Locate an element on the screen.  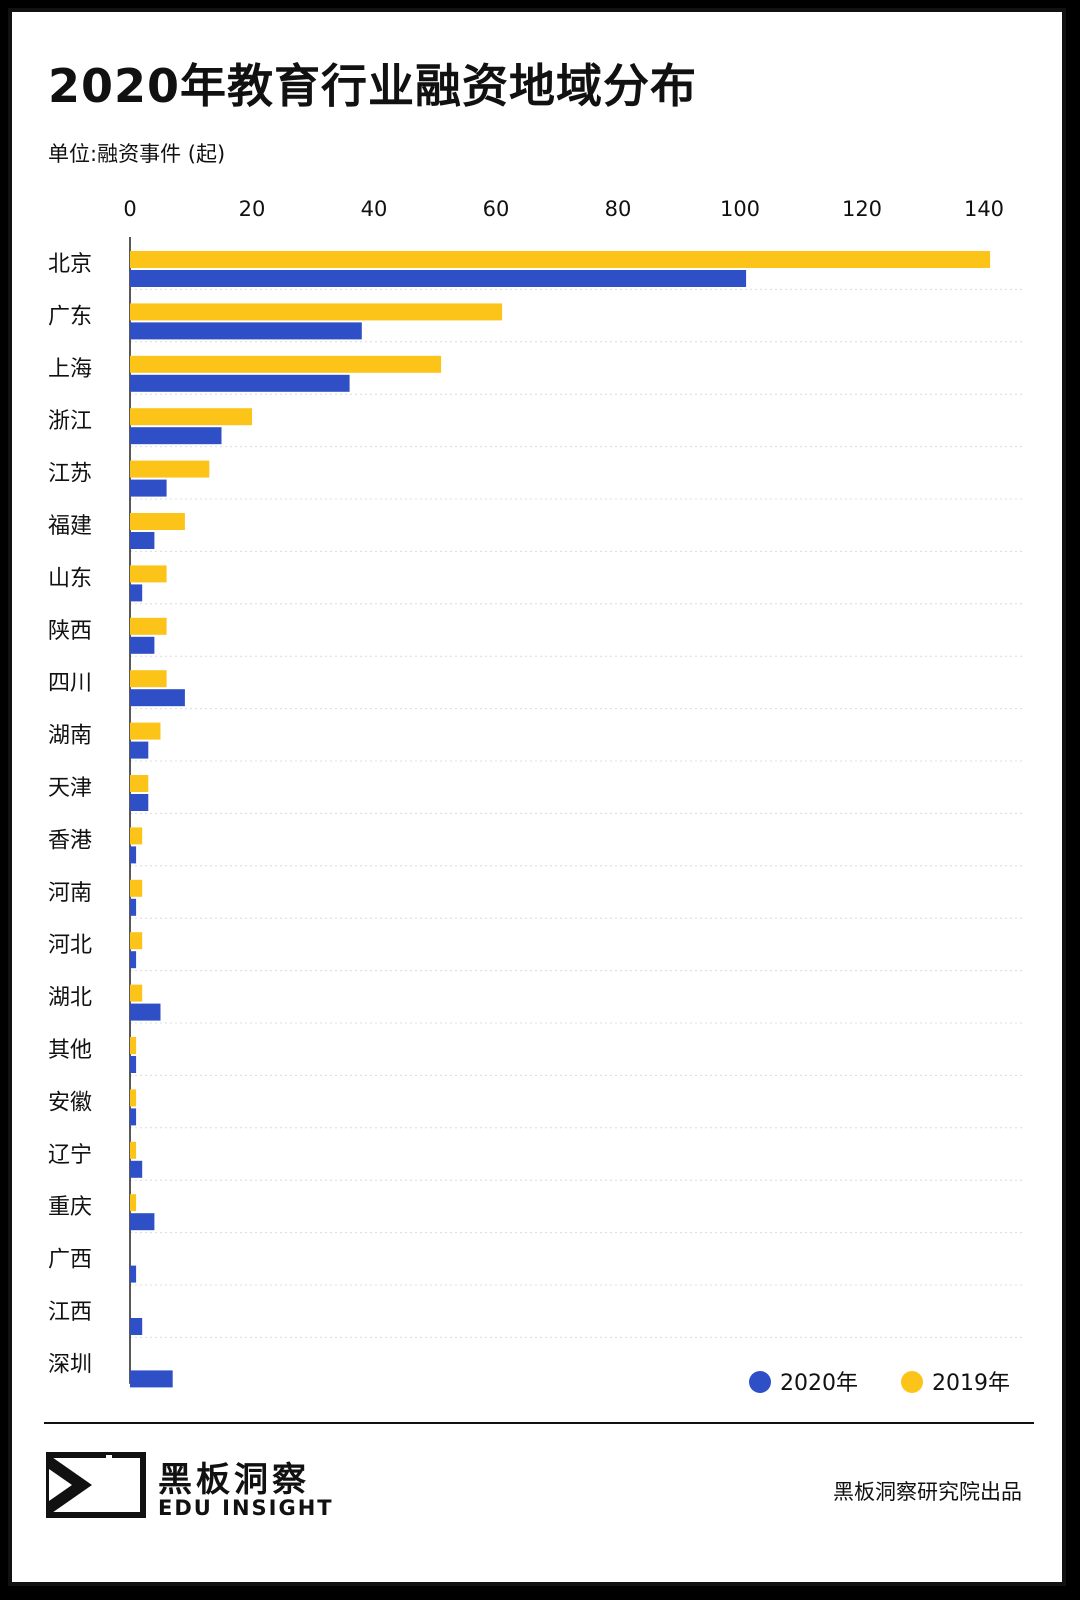
source-credit: 黑板洞察研究院出品 is located at coordinates (927, 1492).